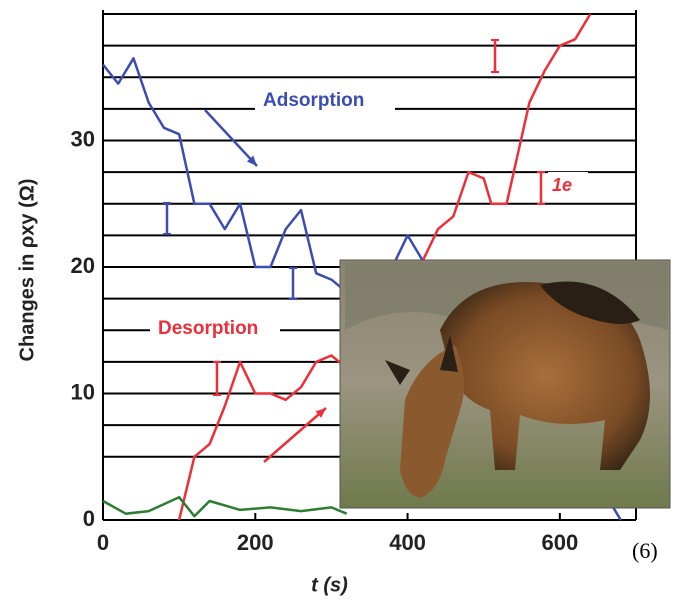 This screenshot has height=604, width=682. Describe the element at coordinates (103, 542) in the screenshot. I see `x-tick-label: 0` at that location.